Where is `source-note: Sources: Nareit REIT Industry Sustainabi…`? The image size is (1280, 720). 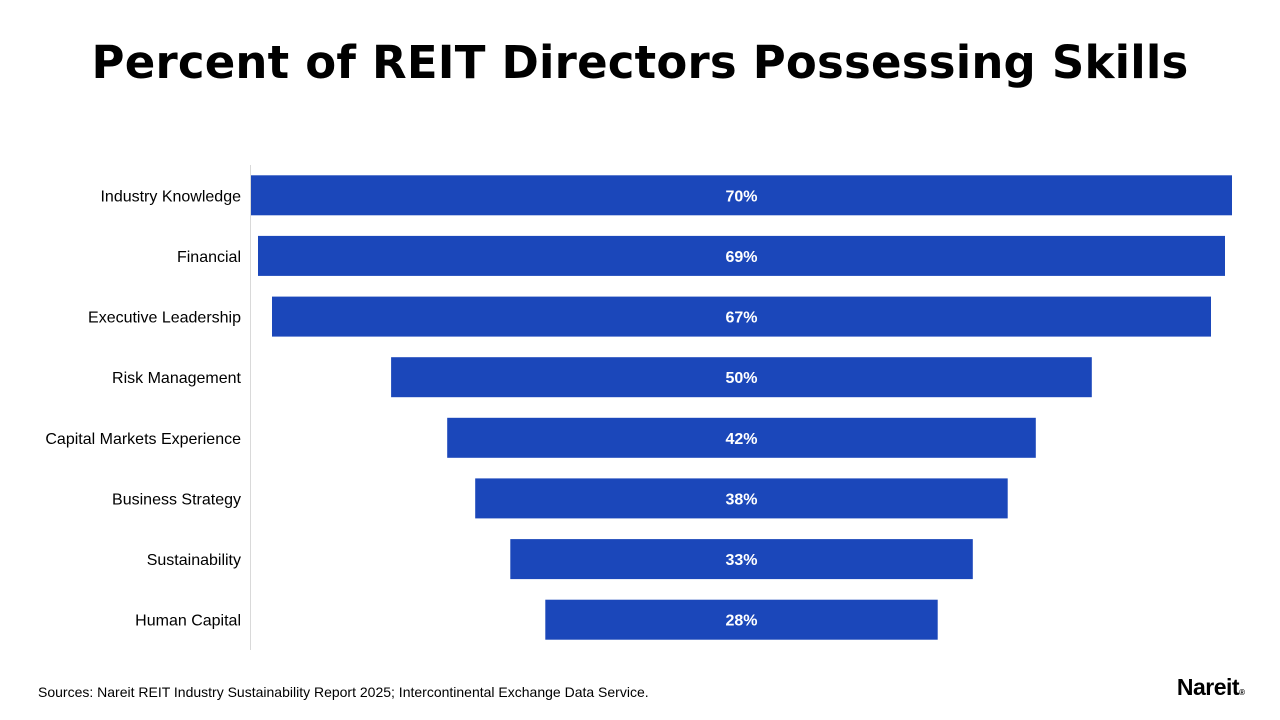
source-note: Sources: Nareit REIT Industry Sustainabi… is located at coordinates (343, 692).